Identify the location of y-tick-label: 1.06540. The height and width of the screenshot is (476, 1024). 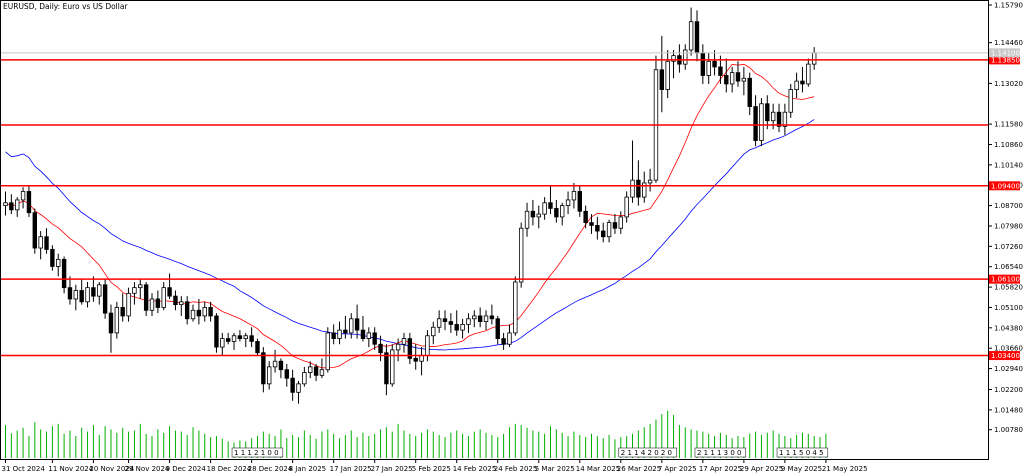
(1008, 267).